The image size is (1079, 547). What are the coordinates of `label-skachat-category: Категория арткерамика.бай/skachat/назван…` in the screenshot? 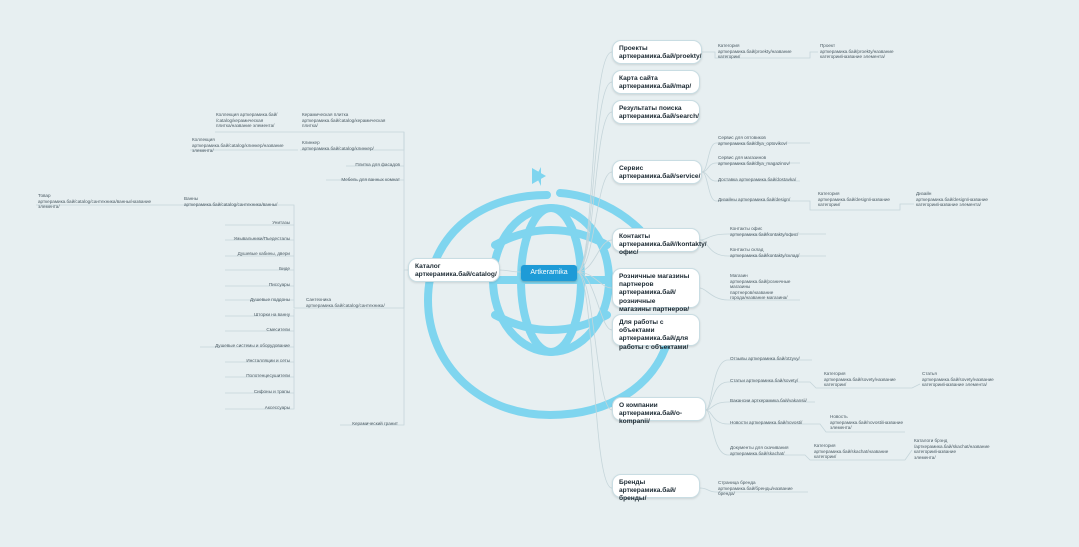 It's located at (851, 451).